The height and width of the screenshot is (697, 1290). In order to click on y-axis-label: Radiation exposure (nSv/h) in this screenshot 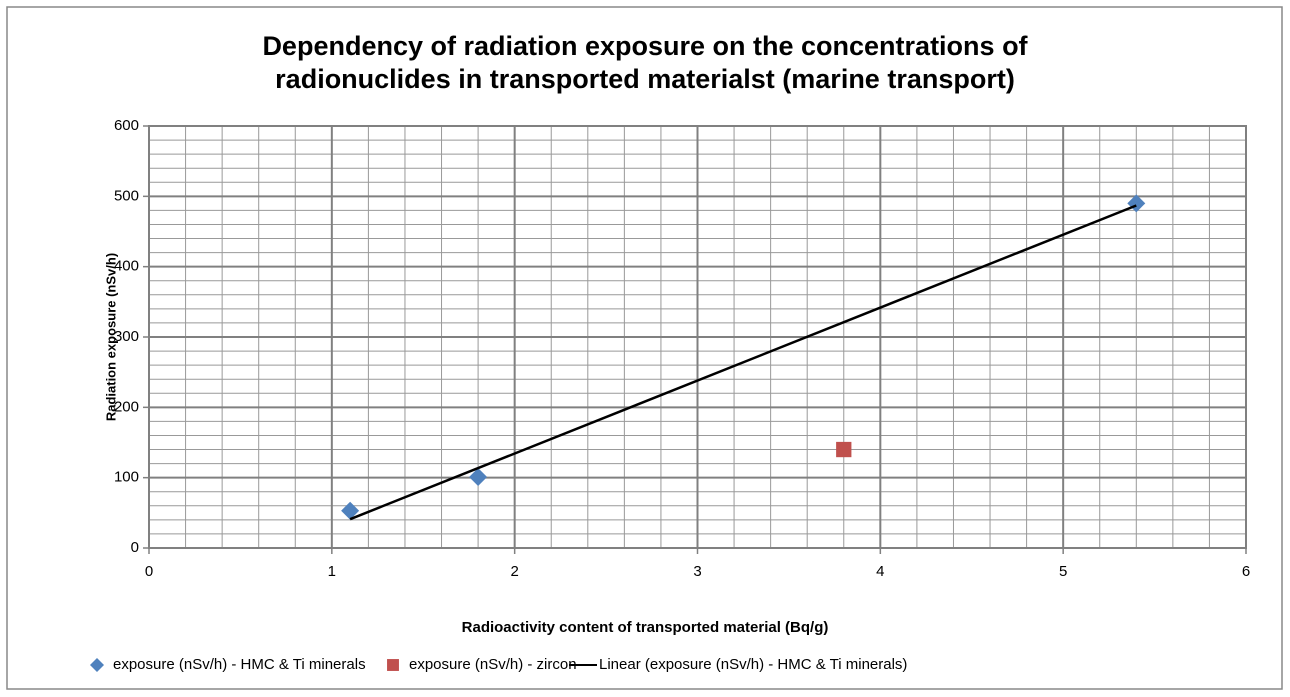, I will do `click(110, 337)`.